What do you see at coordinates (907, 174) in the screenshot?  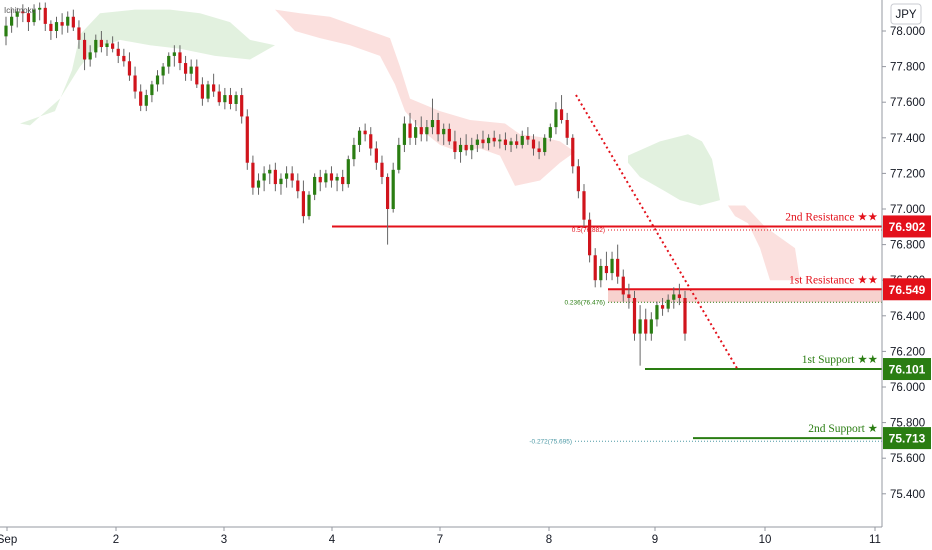 I see `y-tick-label: 77.200` at bounding box center [907, 174].